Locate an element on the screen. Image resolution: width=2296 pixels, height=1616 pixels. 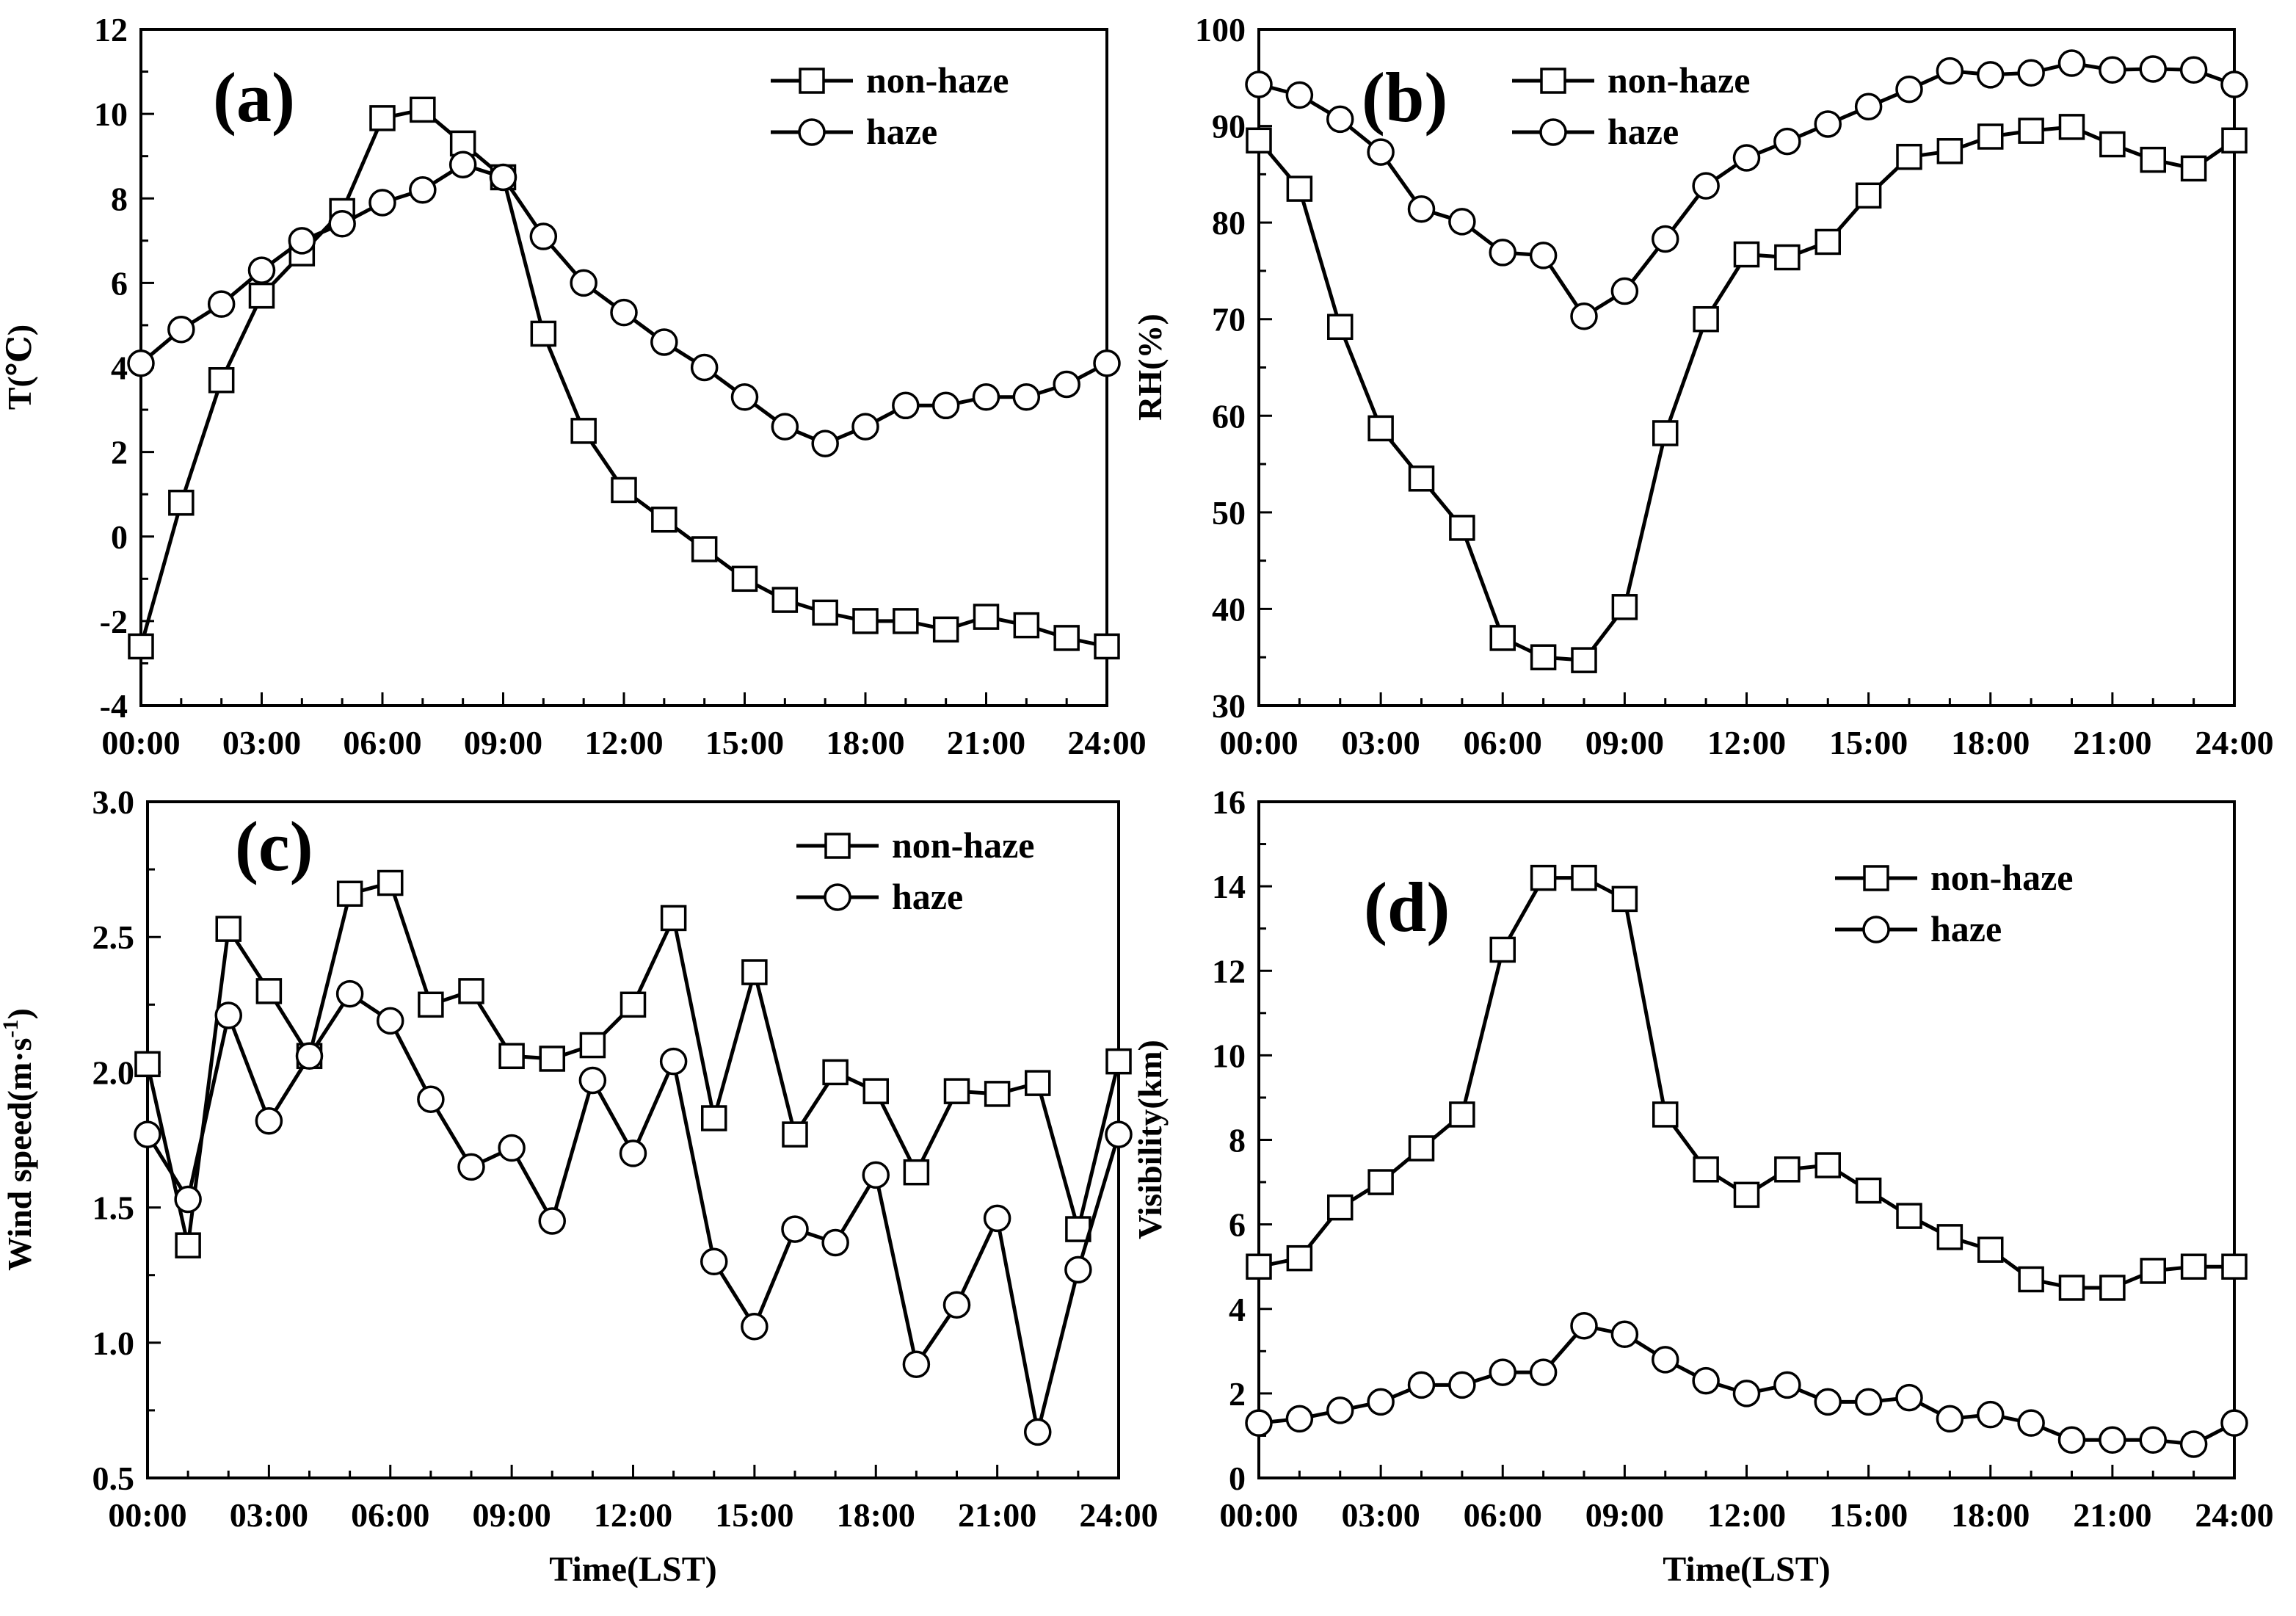
y-tick-label: 12 is located at coordinates (1229, 971).